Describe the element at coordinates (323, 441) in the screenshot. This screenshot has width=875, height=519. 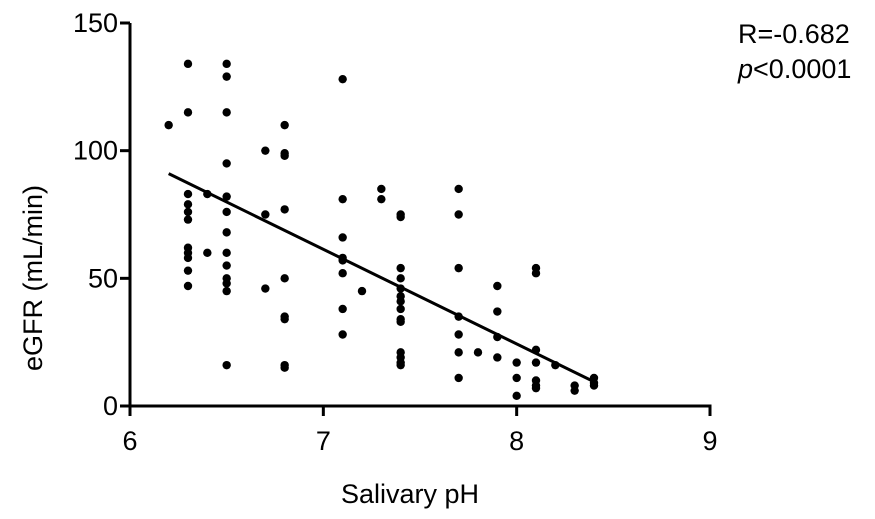
I see `x-tick-label: 7` at that location.